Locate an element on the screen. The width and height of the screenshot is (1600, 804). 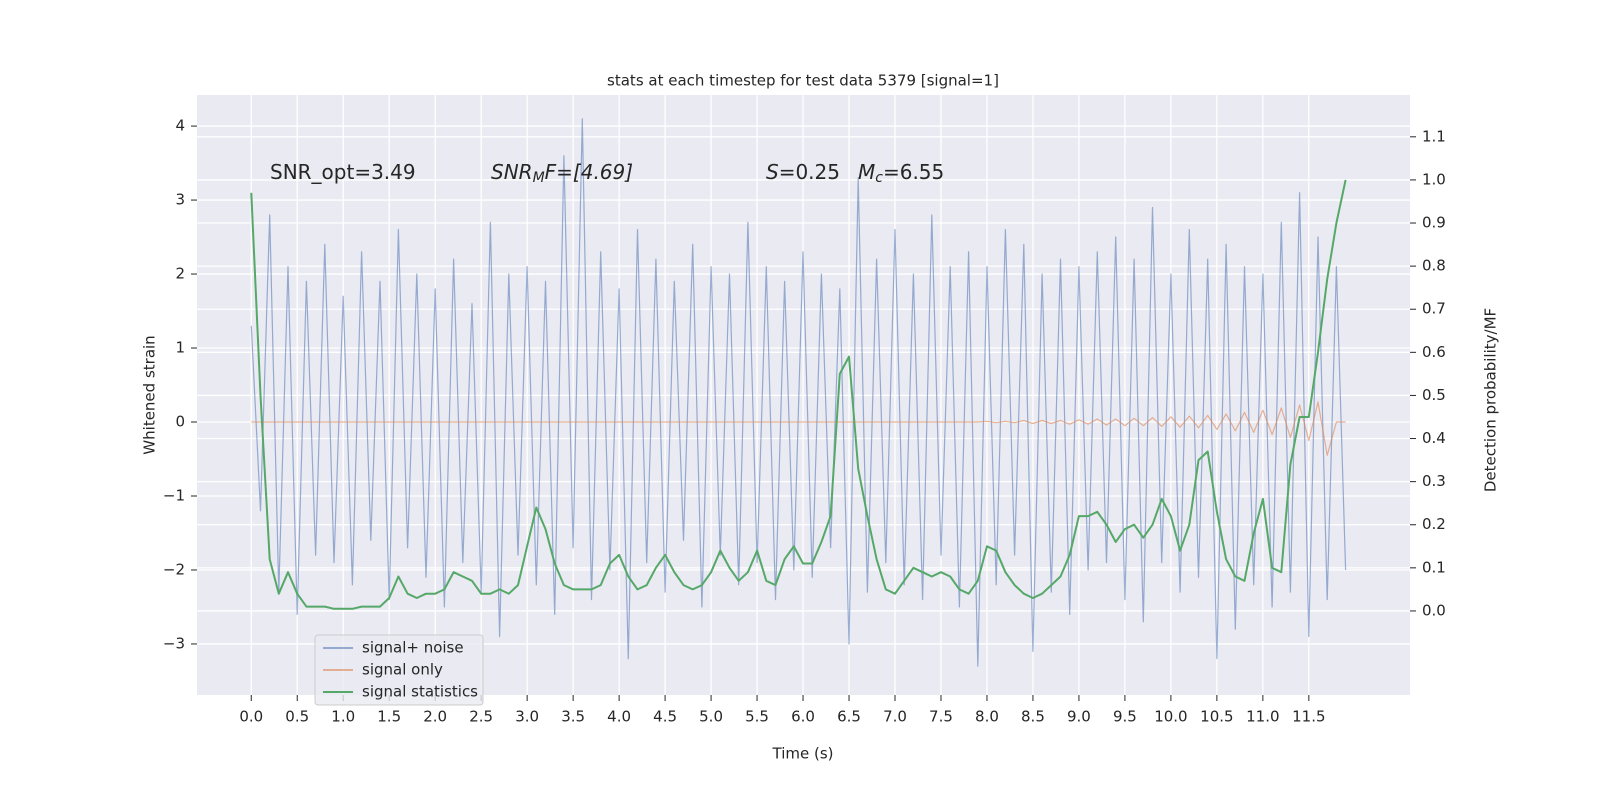
annotation: SNRMF=[4.69] is located at coordinates (562, 173).